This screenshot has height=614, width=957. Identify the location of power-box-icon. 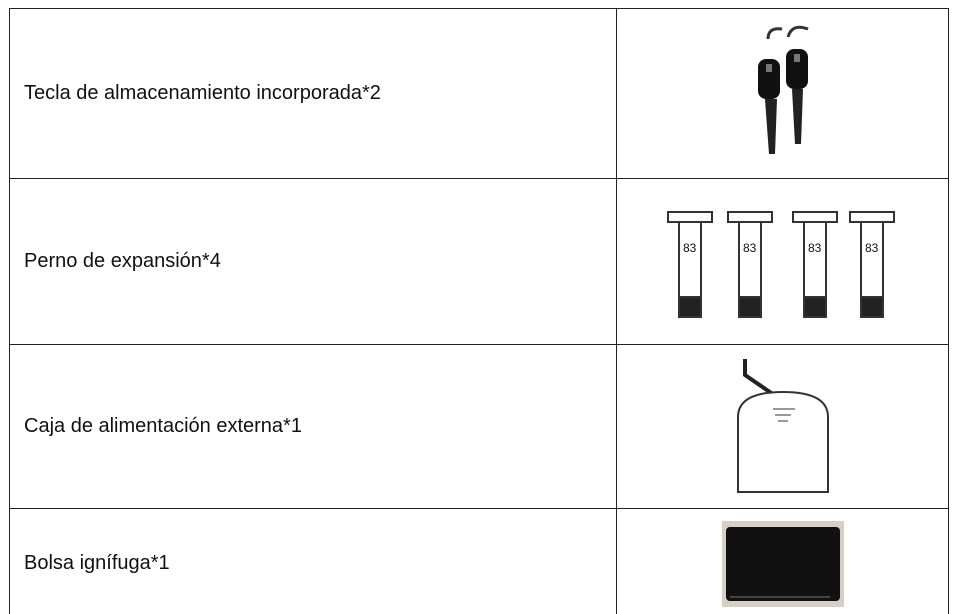
(782, 425).